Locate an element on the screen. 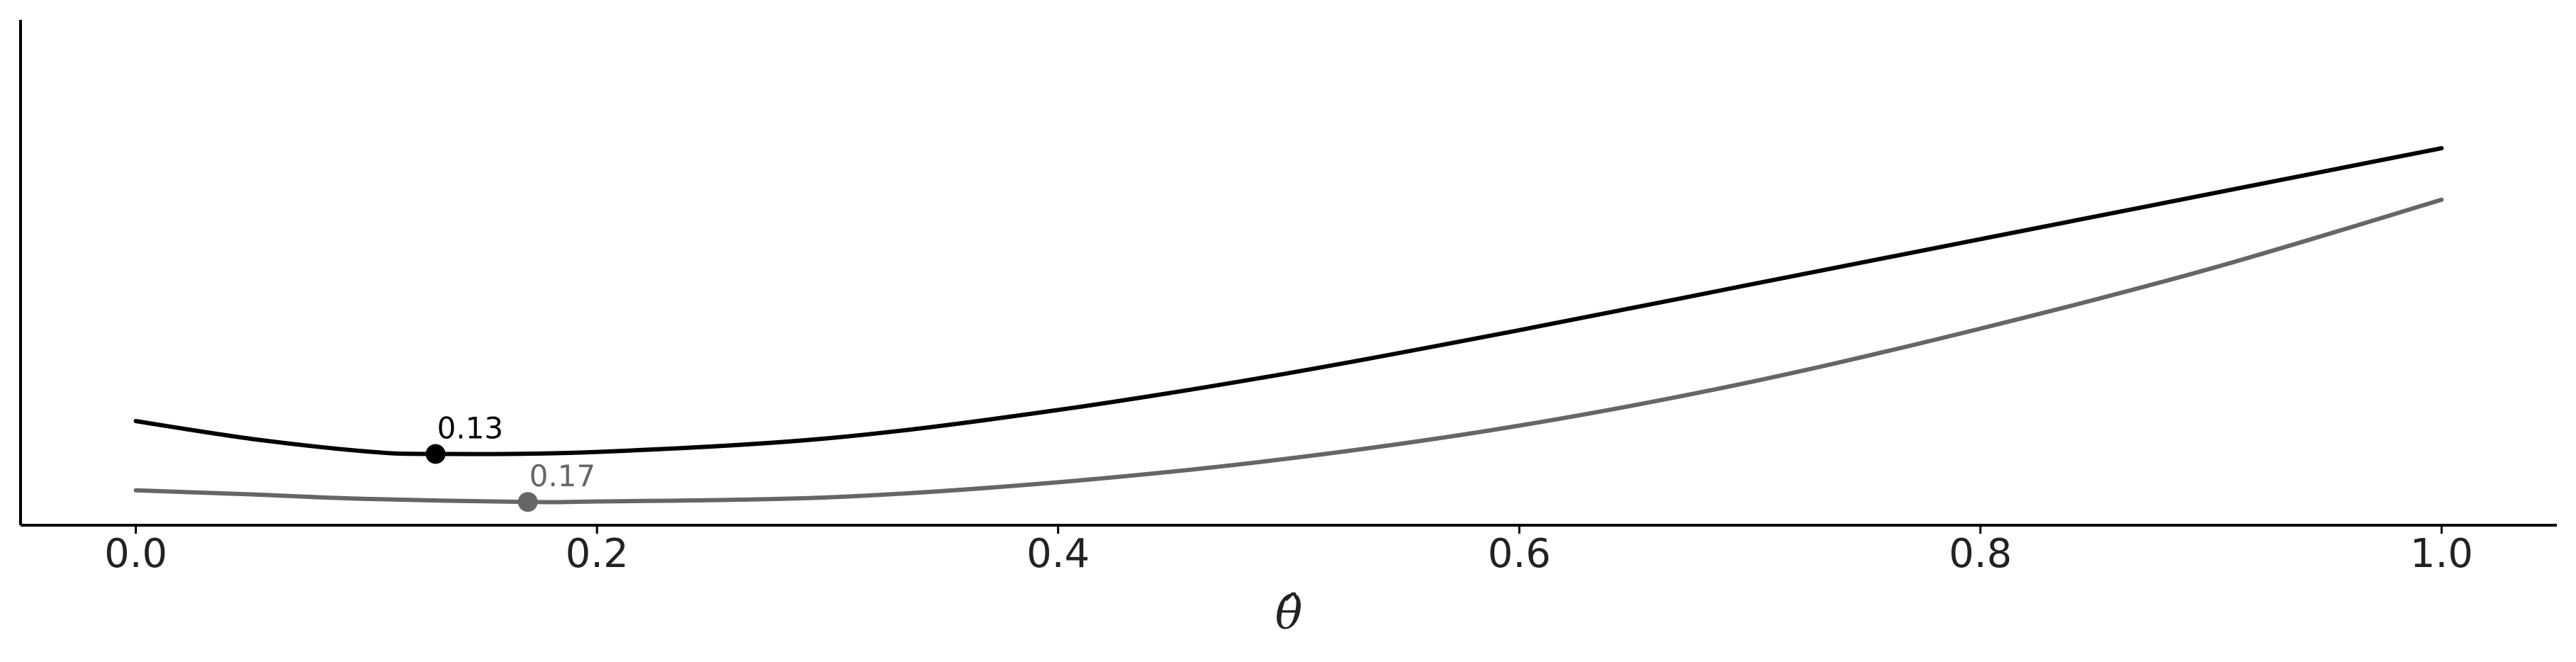 The height and width of the screenshot is (662, 2576). x-axis-label: θ̂ is located at coordinates (1289, 614).